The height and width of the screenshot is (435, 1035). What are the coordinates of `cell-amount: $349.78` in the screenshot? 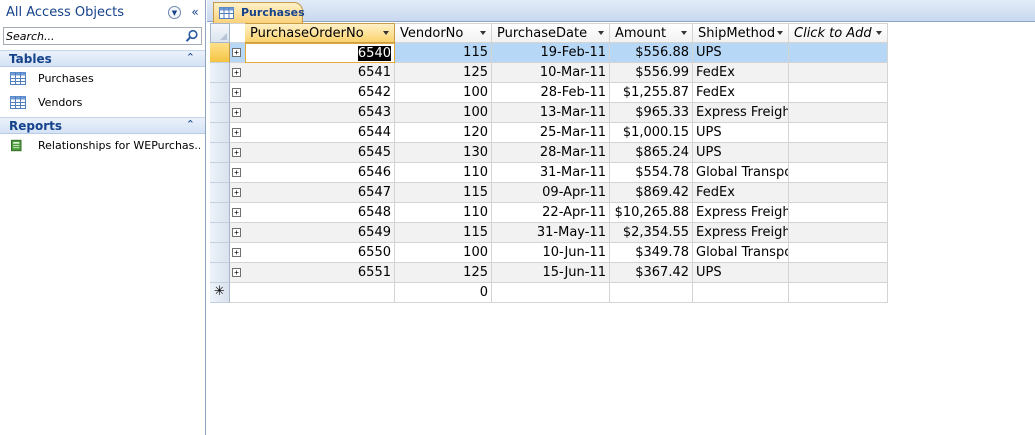 It's located at (651, 253).